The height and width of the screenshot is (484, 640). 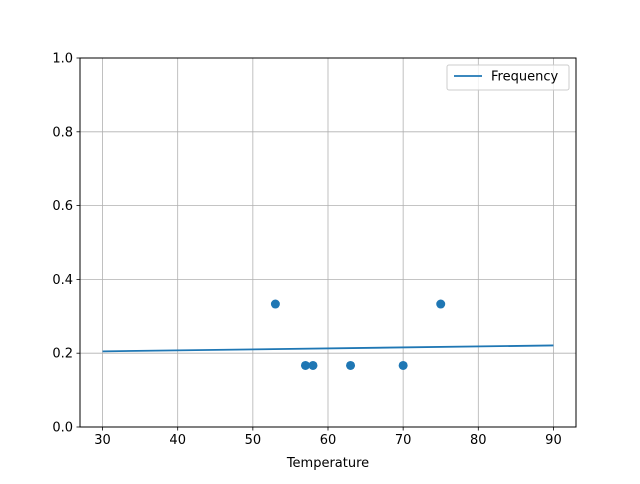 I want to click on y-tick-label: 0.8, so click(x=62, y=132).